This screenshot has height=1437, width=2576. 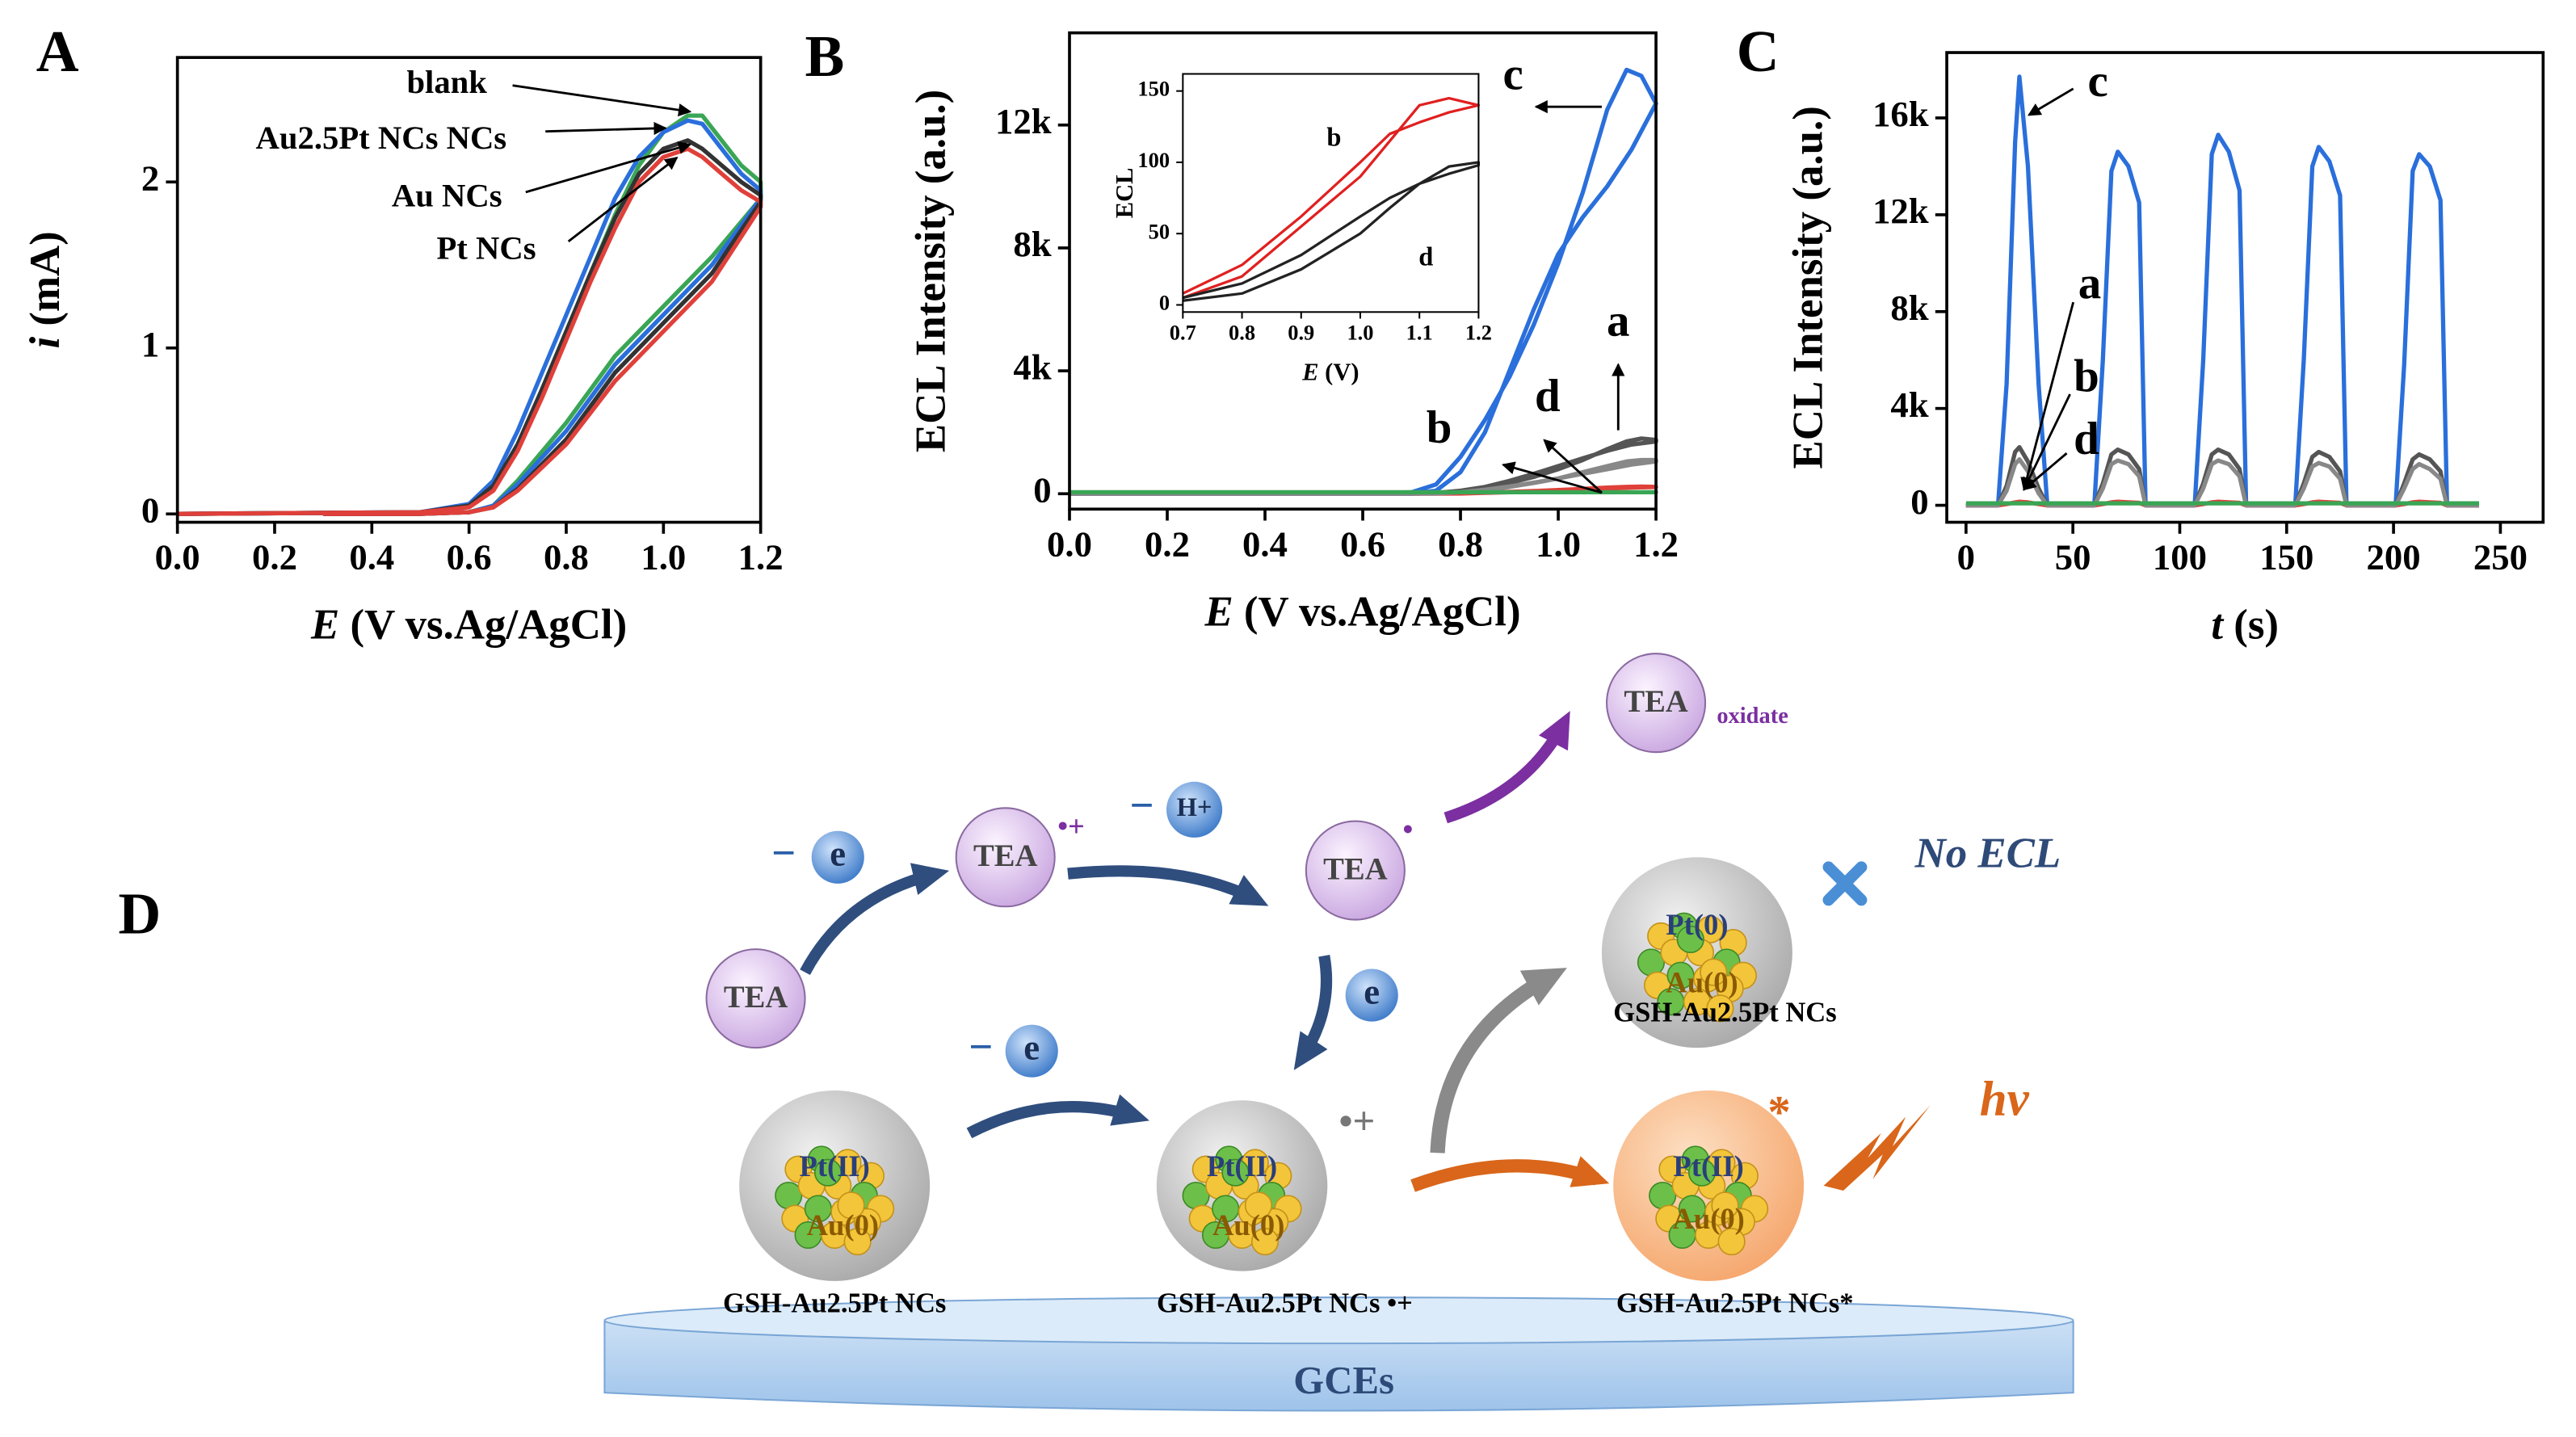 What do you see at coordinates (1246, 851) in the screenshot?
I see `tea: TEA TEA •+ TEA • TEA oxidate` at bounding box center [1246, 851].